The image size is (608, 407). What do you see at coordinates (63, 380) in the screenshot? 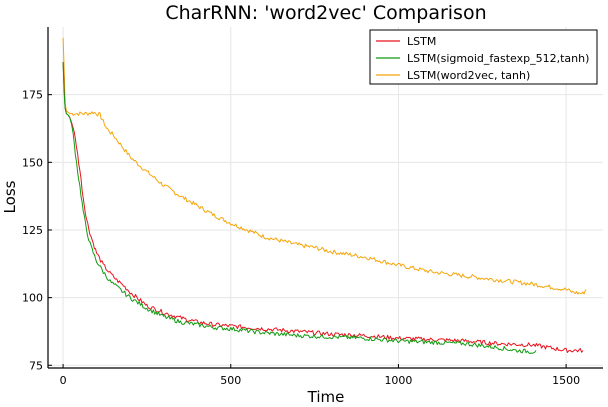
I see `x-tick-label: 0` at bounding box center [63, 380].